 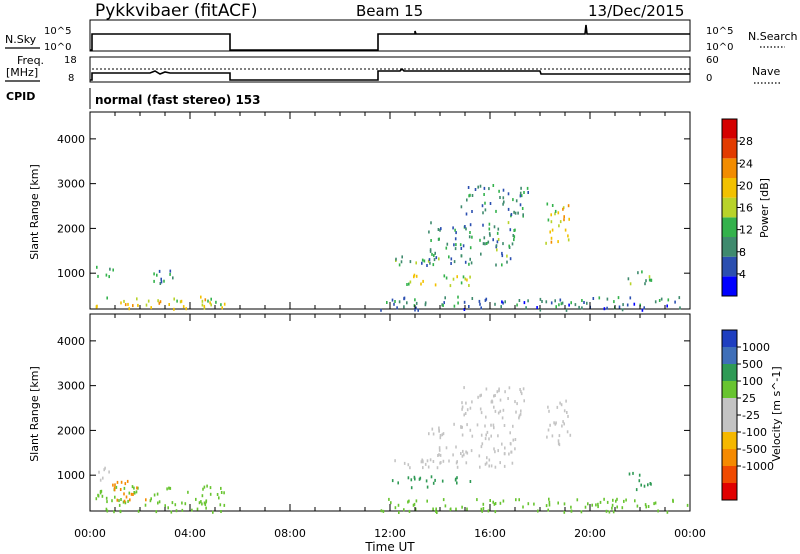 What do you see at coordinates (752, 364) in the screenshot?
I see `colorbar-tick-label: 500` at bounding box center [752, 364].